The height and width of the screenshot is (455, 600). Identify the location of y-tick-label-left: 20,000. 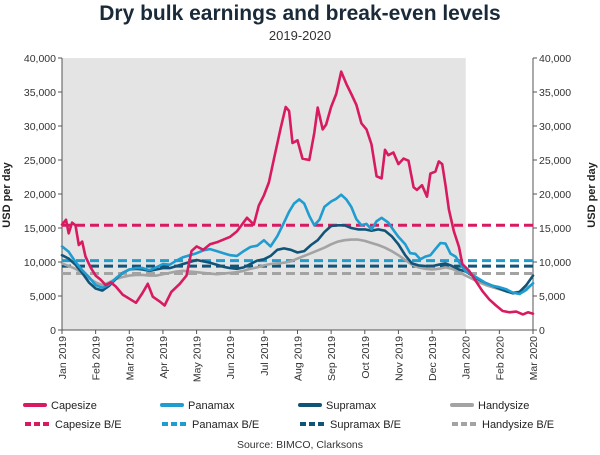
(40, 195).